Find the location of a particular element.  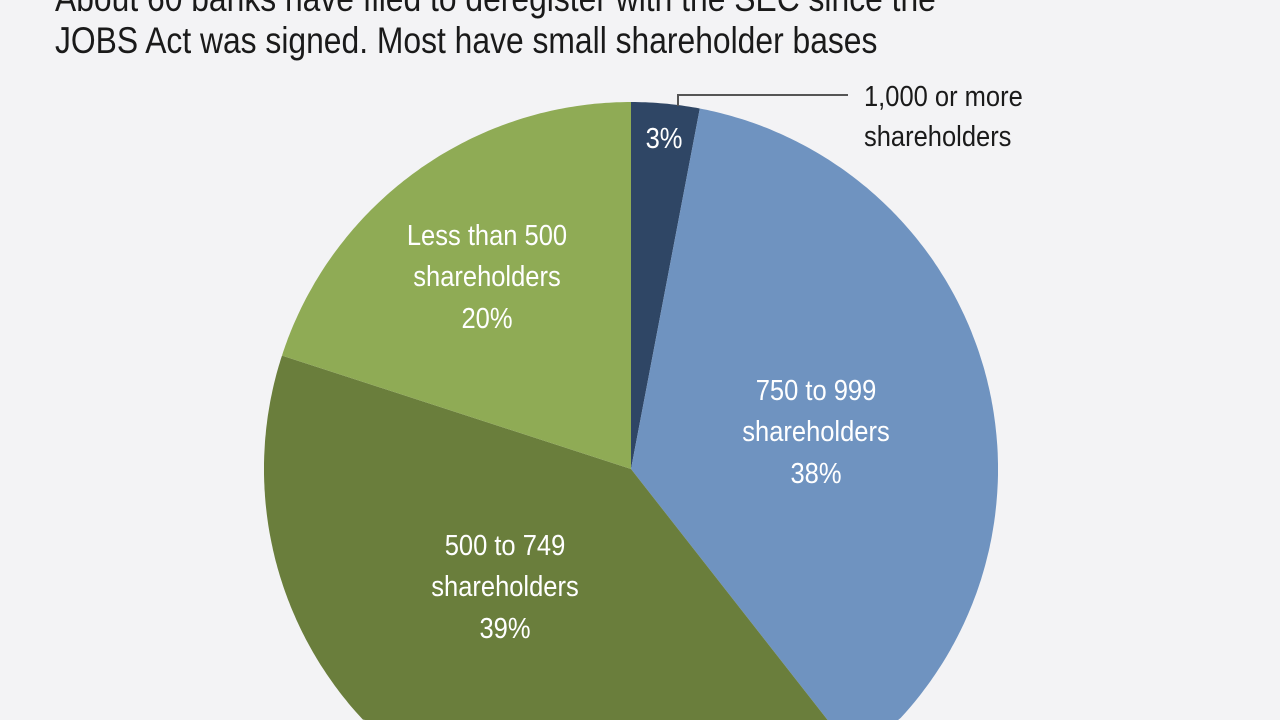

slice-label: 750 to 999 is located at coordinates (816, 389).